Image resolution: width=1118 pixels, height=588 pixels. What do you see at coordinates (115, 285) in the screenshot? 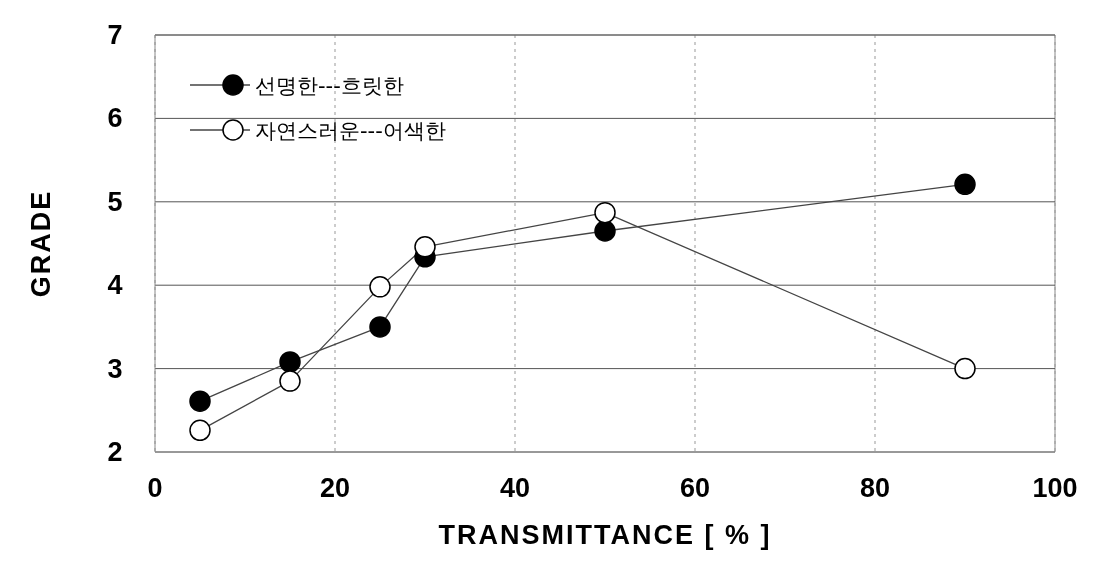
I see `y-tick-label: 4` at bounding box center [115, 285].